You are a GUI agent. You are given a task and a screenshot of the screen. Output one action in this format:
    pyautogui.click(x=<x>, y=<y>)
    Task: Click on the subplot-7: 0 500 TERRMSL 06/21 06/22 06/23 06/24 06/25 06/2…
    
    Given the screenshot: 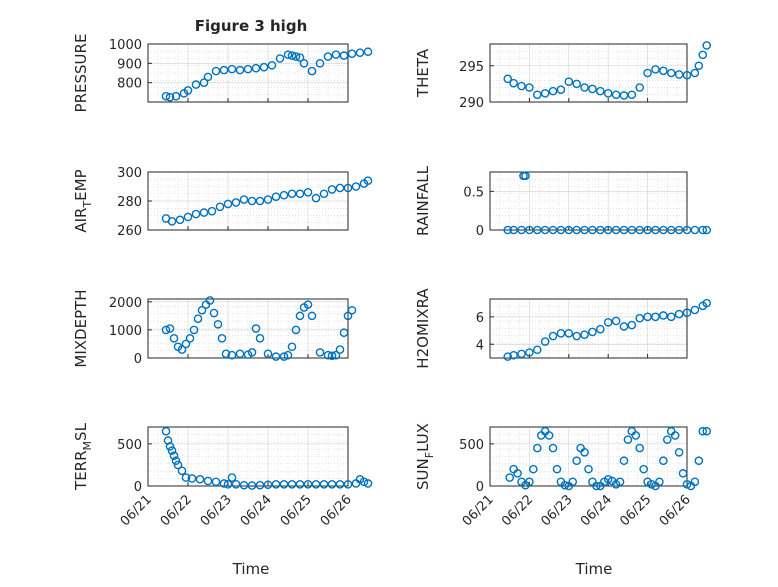 What is the action you would take?
    pyautogui.click(x=222, y=475)
    